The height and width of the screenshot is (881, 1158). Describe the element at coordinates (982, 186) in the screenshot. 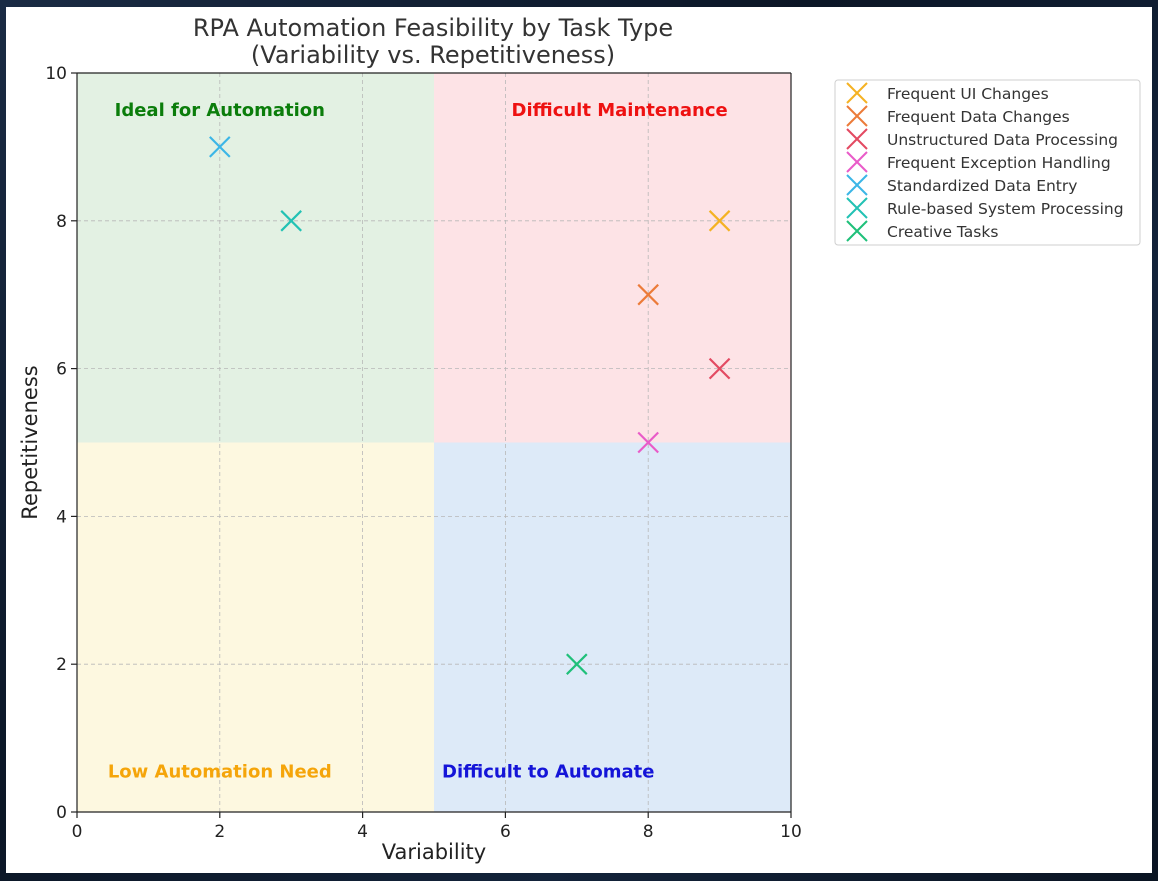

I see `legend-label-standardized-data-entry: Standardized Data Entry` at that location.